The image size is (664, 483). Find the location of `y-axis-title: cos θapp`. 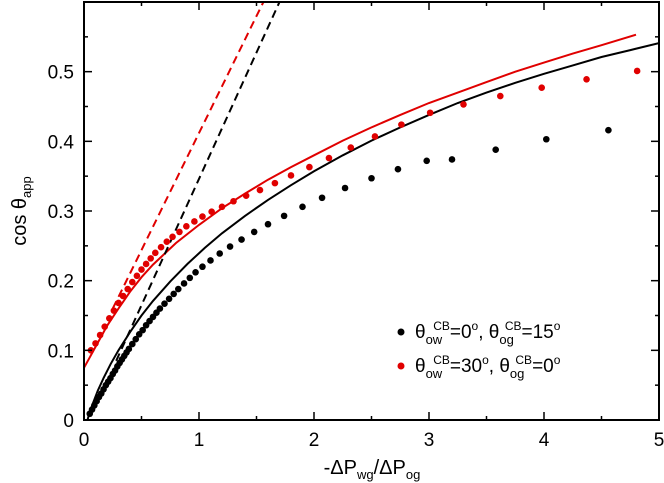

y-axis-title: cos θapp is located at coordinates (21, 211).